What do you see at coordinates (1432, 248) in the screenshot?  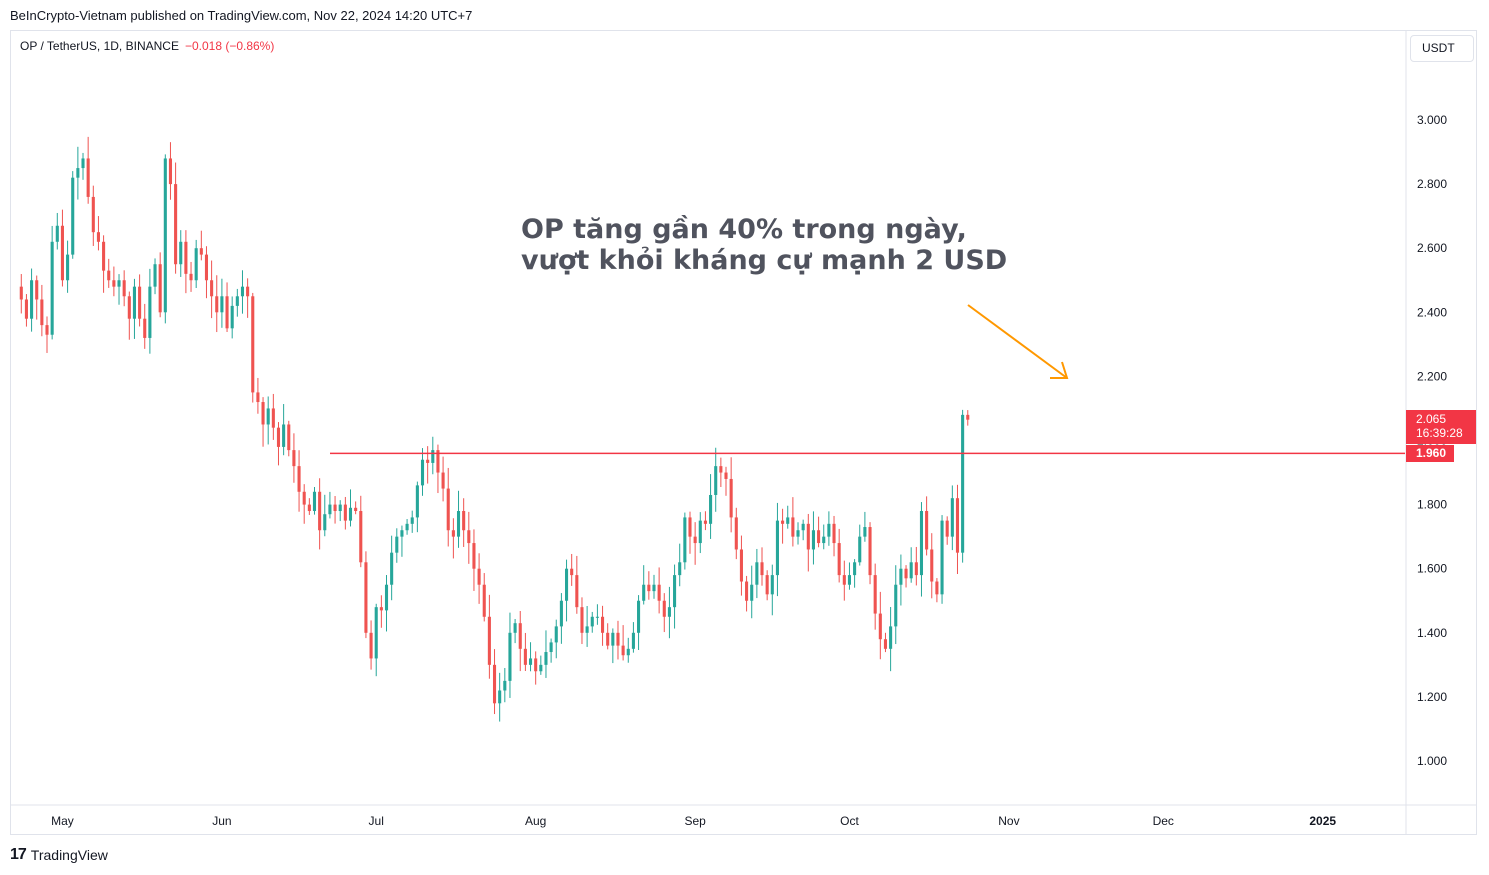 I see `price-tick-label: 2.600` at bounding box center [1432, 248].